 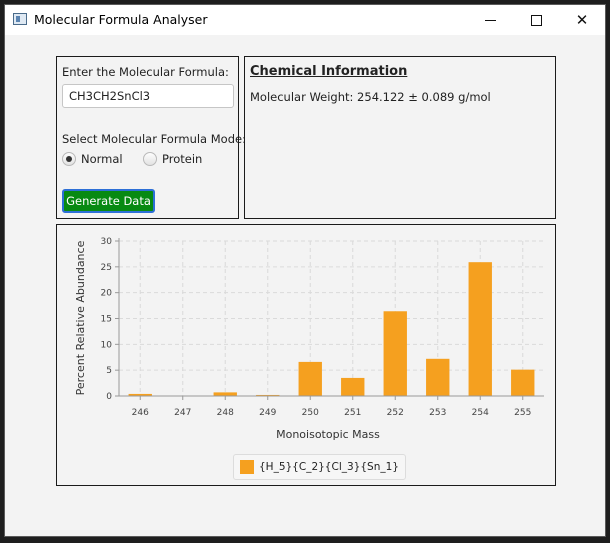 I want to click on x-tick-label: 249, so click(x=267, y=413).